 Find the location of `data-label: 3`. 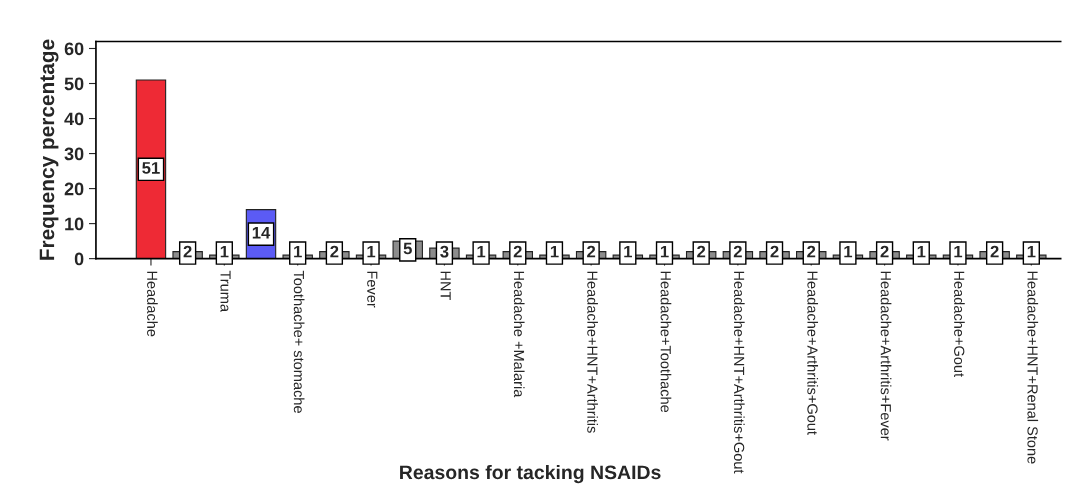

data-label: 3 is located at coordinates (444, 251).